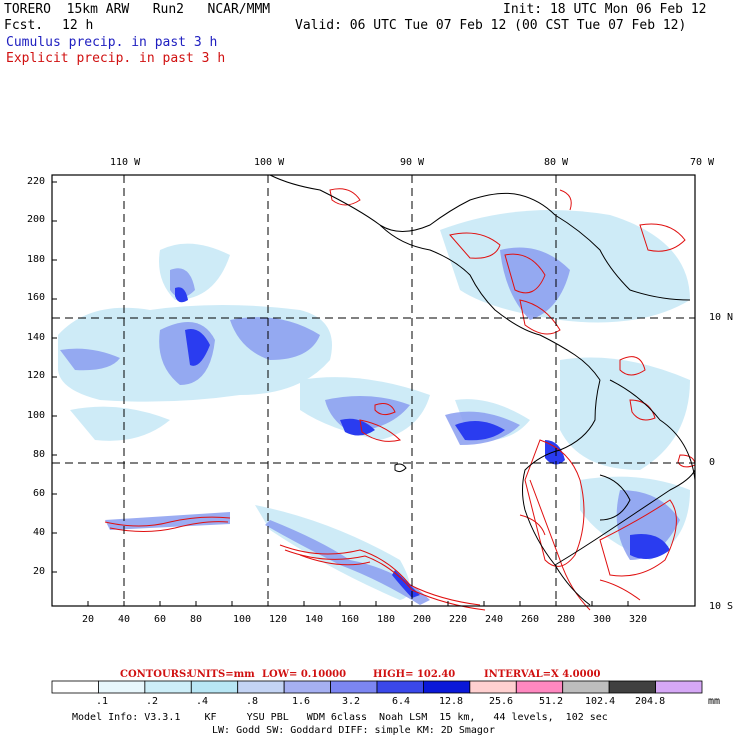 This screenshot has height=740, width=740. What do you see at coordinates (712, 462) in the screenshot?
I see `lat-label-0: 0` at bounding box center [712, 462].